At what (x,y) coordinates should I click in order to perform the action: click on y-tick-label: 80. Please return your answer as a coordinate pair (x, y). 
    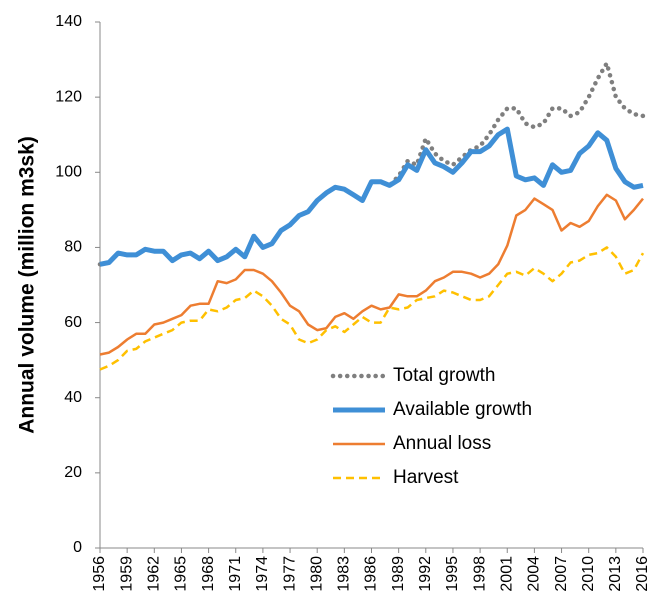
    Looking at the image, I should click on (73, 247).